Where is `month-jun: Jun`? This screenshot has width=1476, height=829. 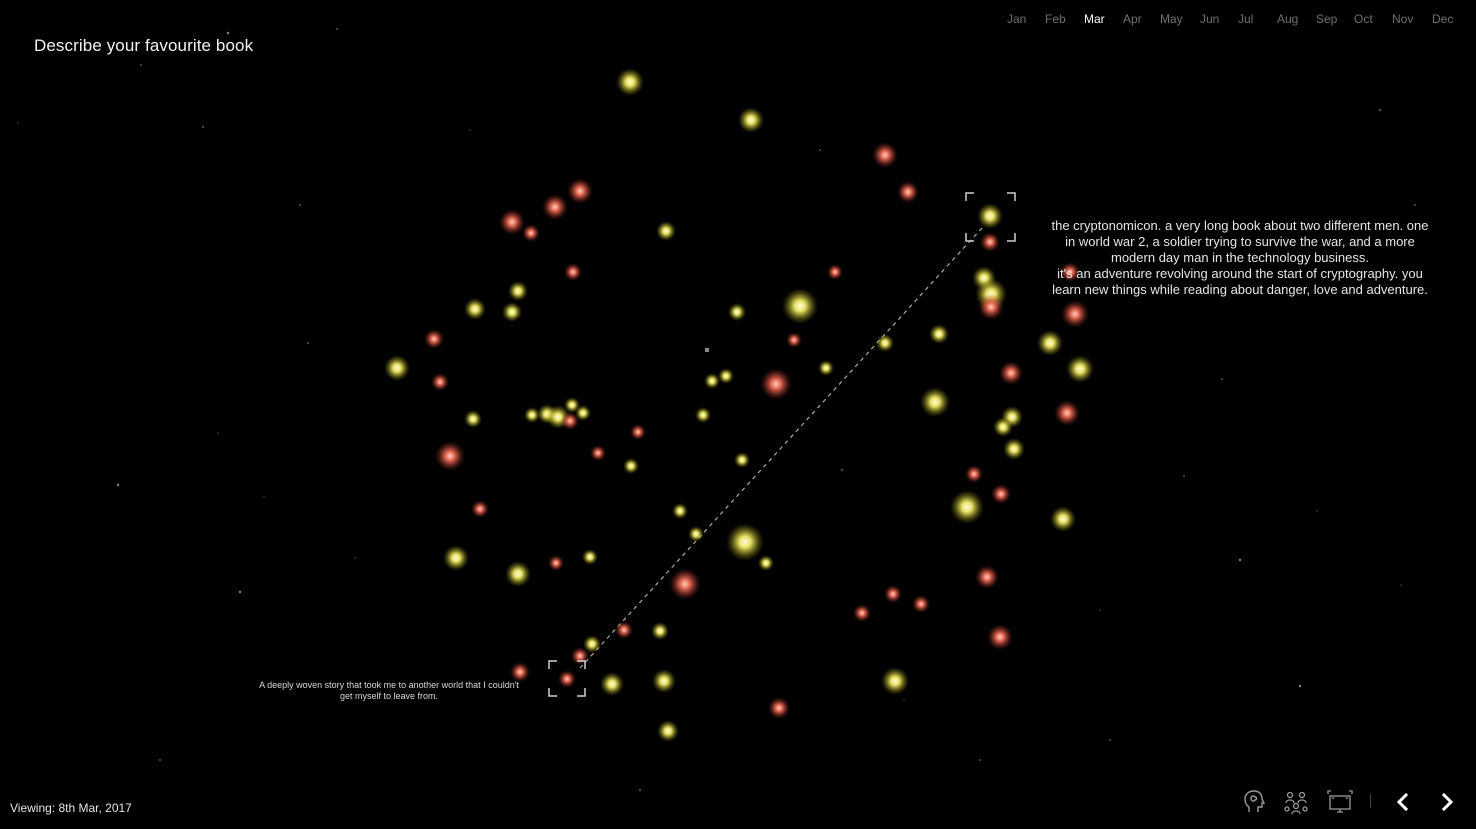 month-jun: Jun is located at coordinates (1210, 19).